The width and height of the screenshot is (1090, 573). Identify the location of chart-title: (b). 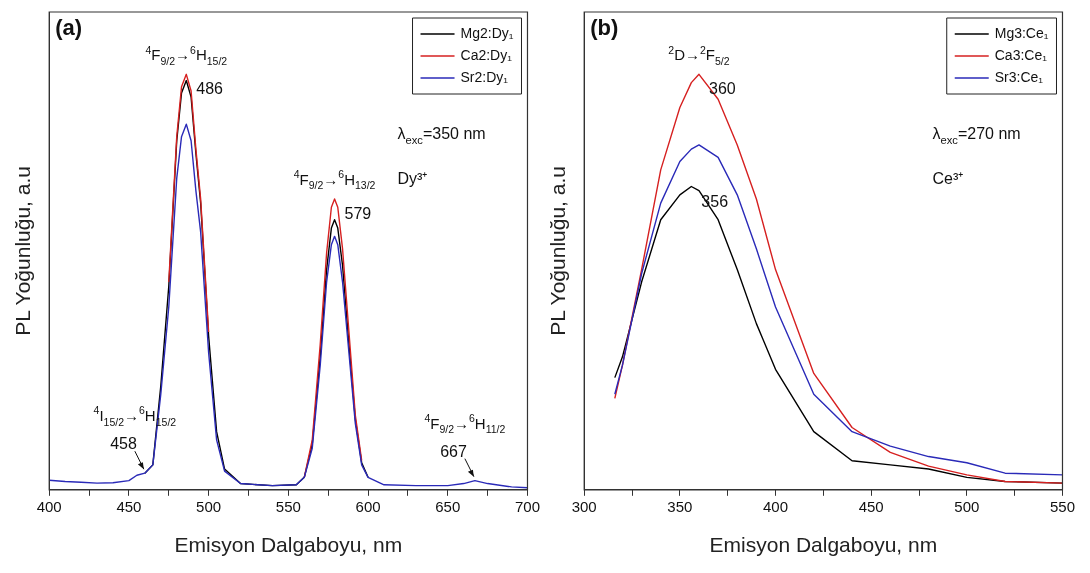
(604, 28).